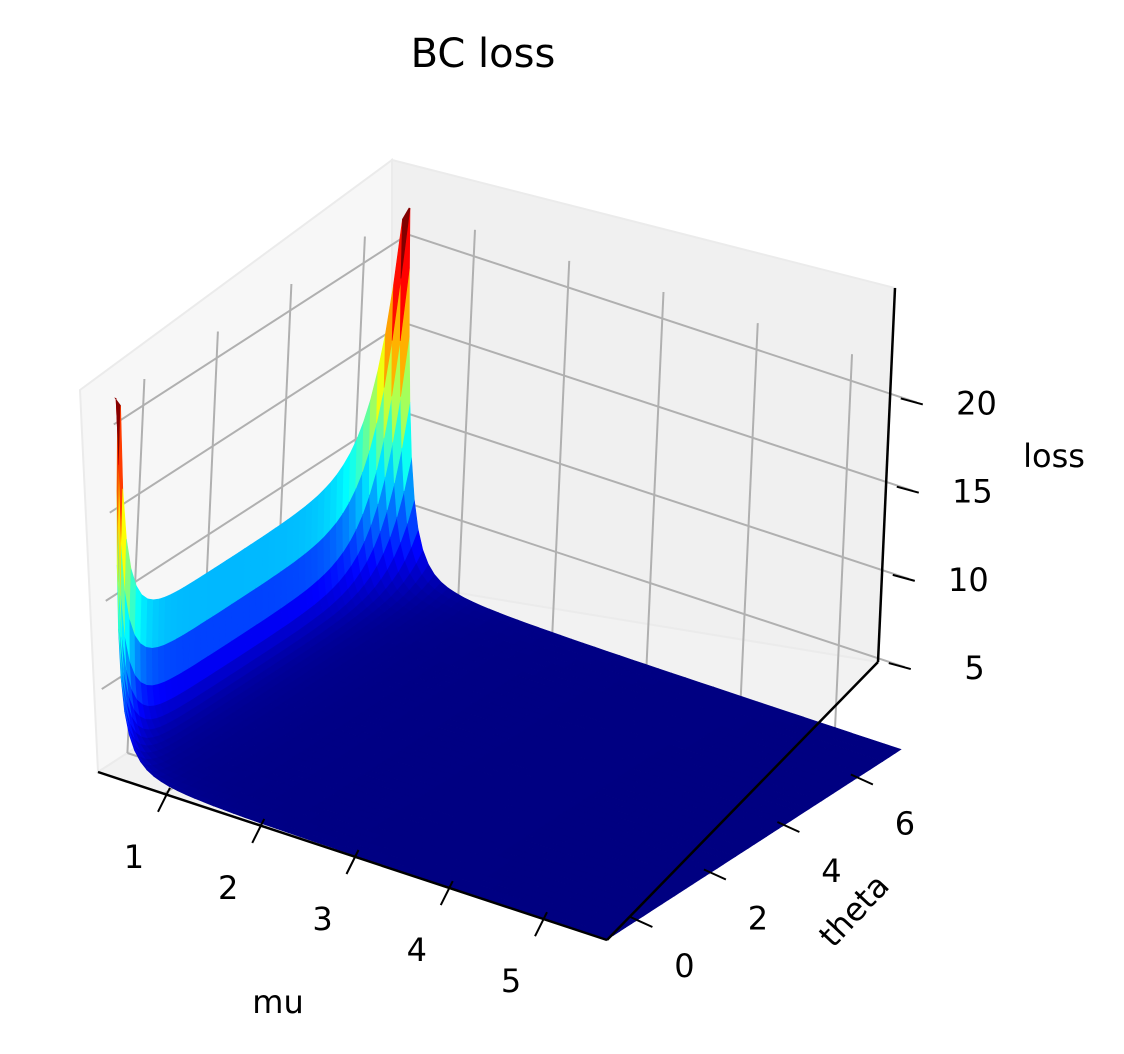 The height and width of the screenshot is (1054, 1124). Describe the element at coordinates (134, 857) in the screenshot. I see `x-tick-label: 1` at that location.